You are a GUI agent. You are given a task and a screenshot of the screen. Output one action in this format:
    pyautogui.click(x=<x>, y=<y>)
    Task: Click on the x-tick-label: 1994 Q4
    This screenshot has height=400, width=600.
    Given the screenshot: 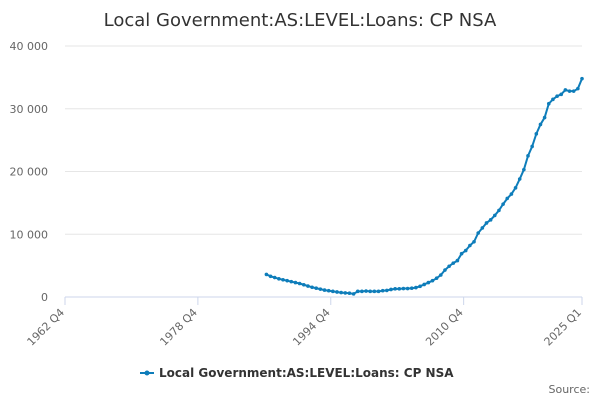 What is the action you would take?
    pyautogui.click(x=311, y=327)
    